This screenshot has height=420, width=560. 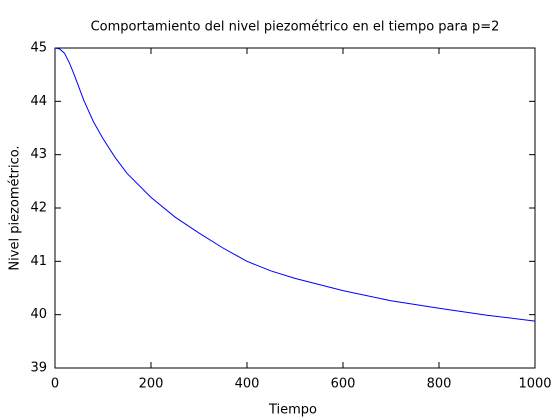 I want to click on y-tick-label: 43, so click(x=38, y=154).